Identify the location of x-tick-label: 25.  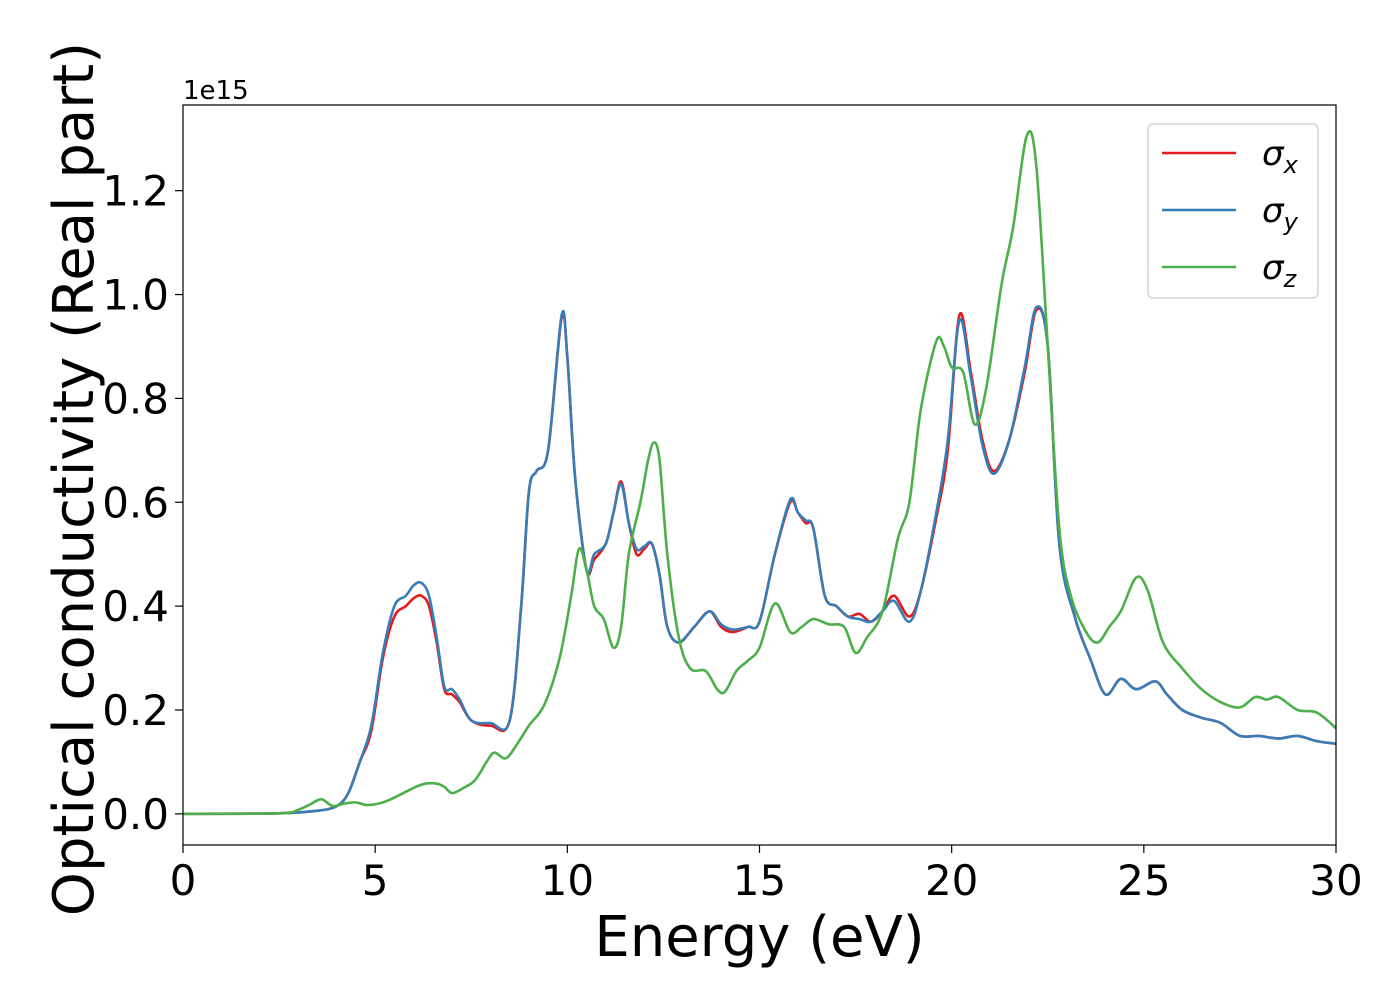
(1143, 880).